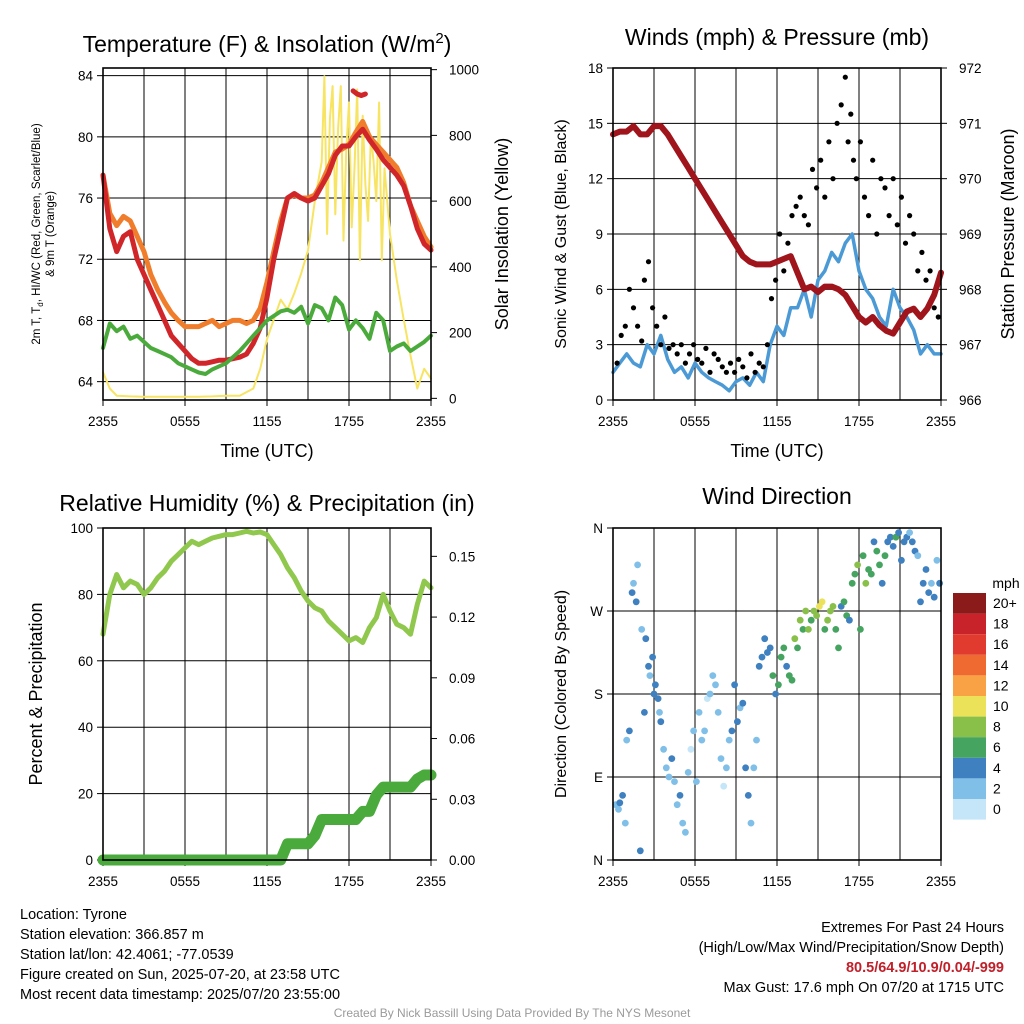 Image resolution: width=1024 pixels, height=1024 pixels. I want to click on humidity-y2tick-label: 0.03, so click(462, 799).